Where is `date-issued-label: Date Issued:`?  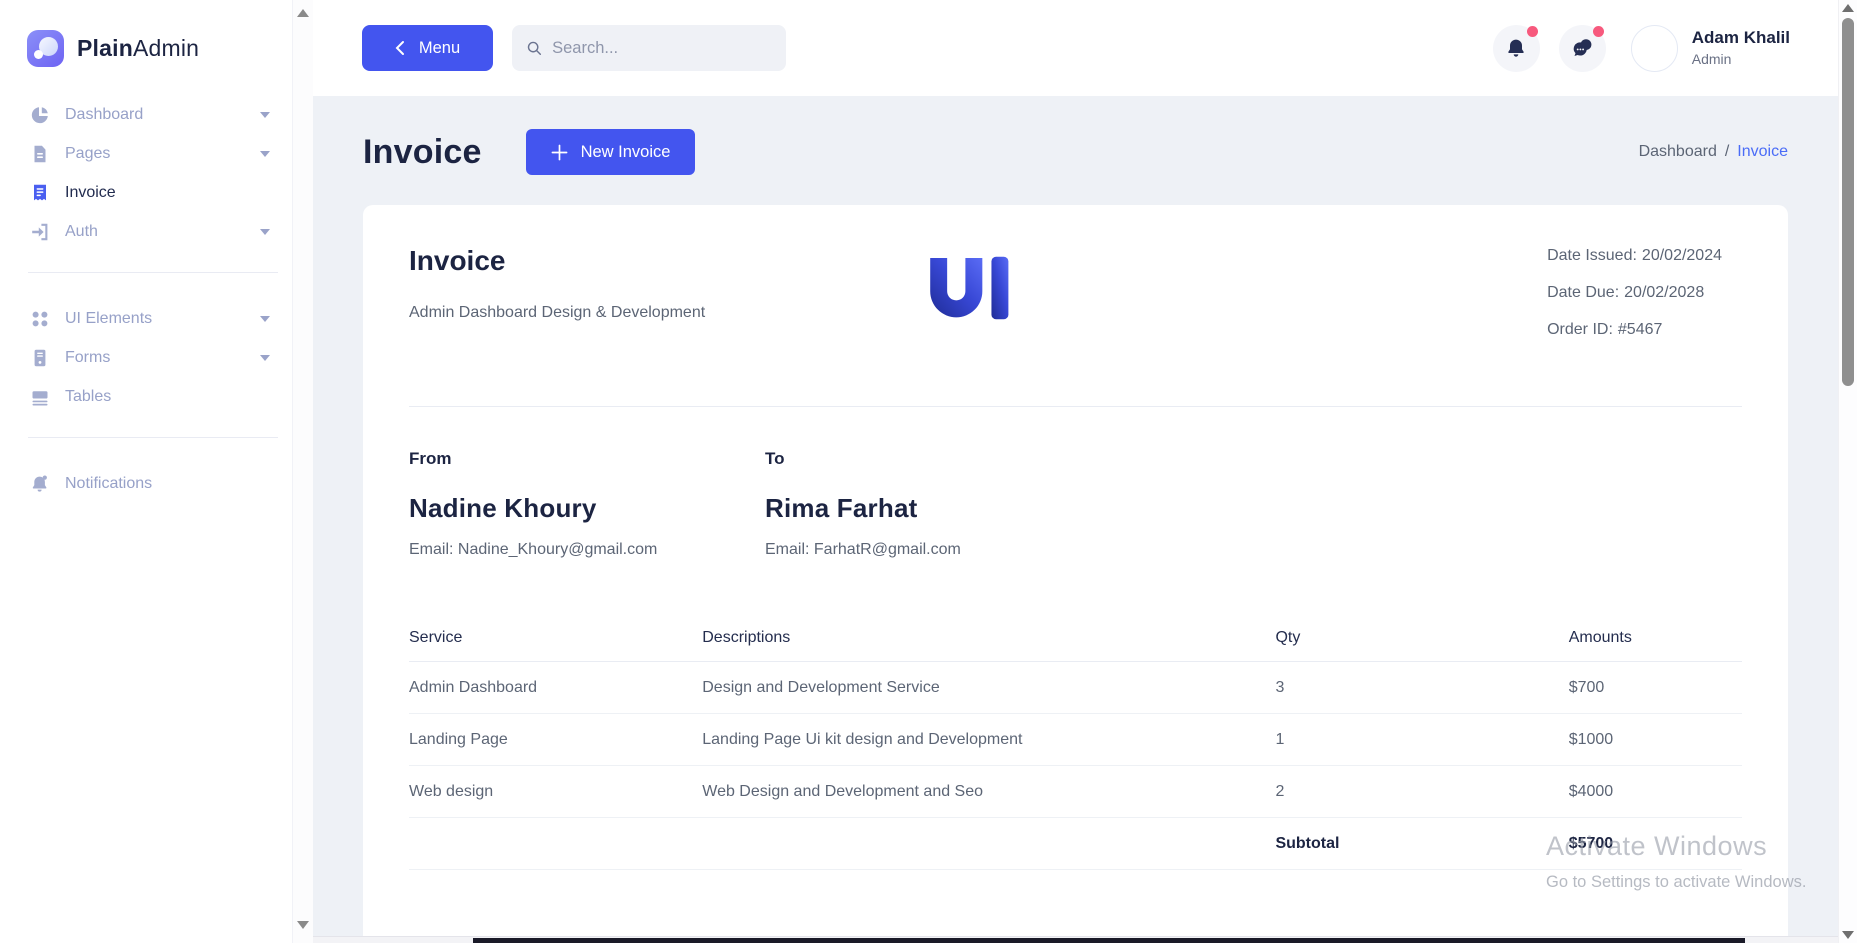
date-issued-label: Date Issued: is located at coordinates (1592, 255).